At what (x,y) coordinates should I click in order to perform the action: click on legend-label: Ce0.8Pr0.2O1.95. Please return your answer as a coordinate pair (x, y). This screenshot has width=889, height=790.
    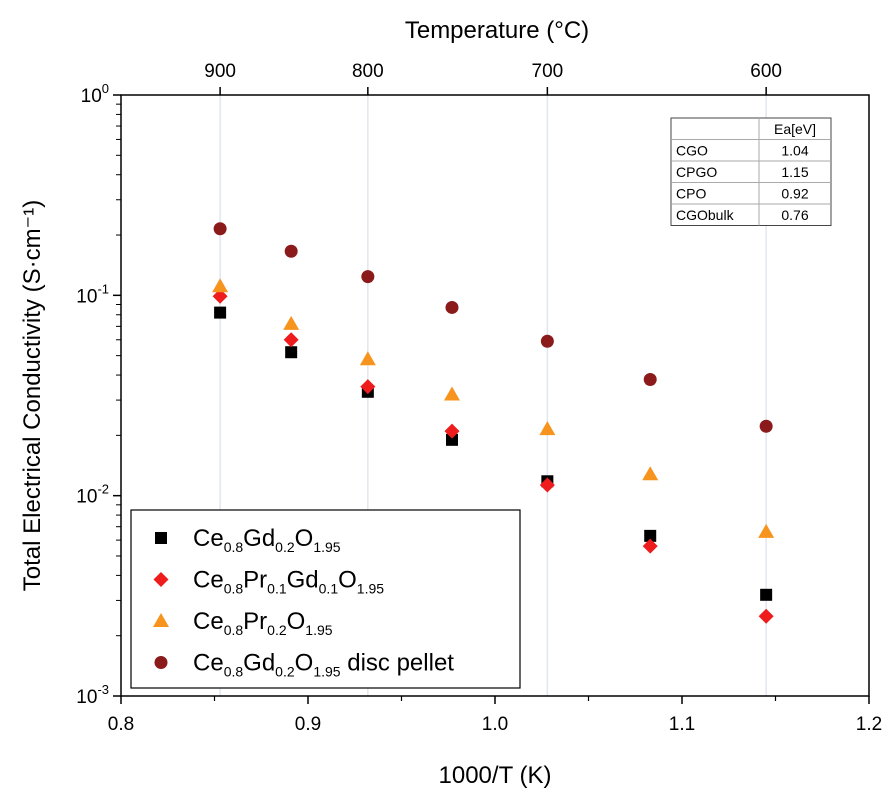
    Looking at the image, I should click on (263, 623).